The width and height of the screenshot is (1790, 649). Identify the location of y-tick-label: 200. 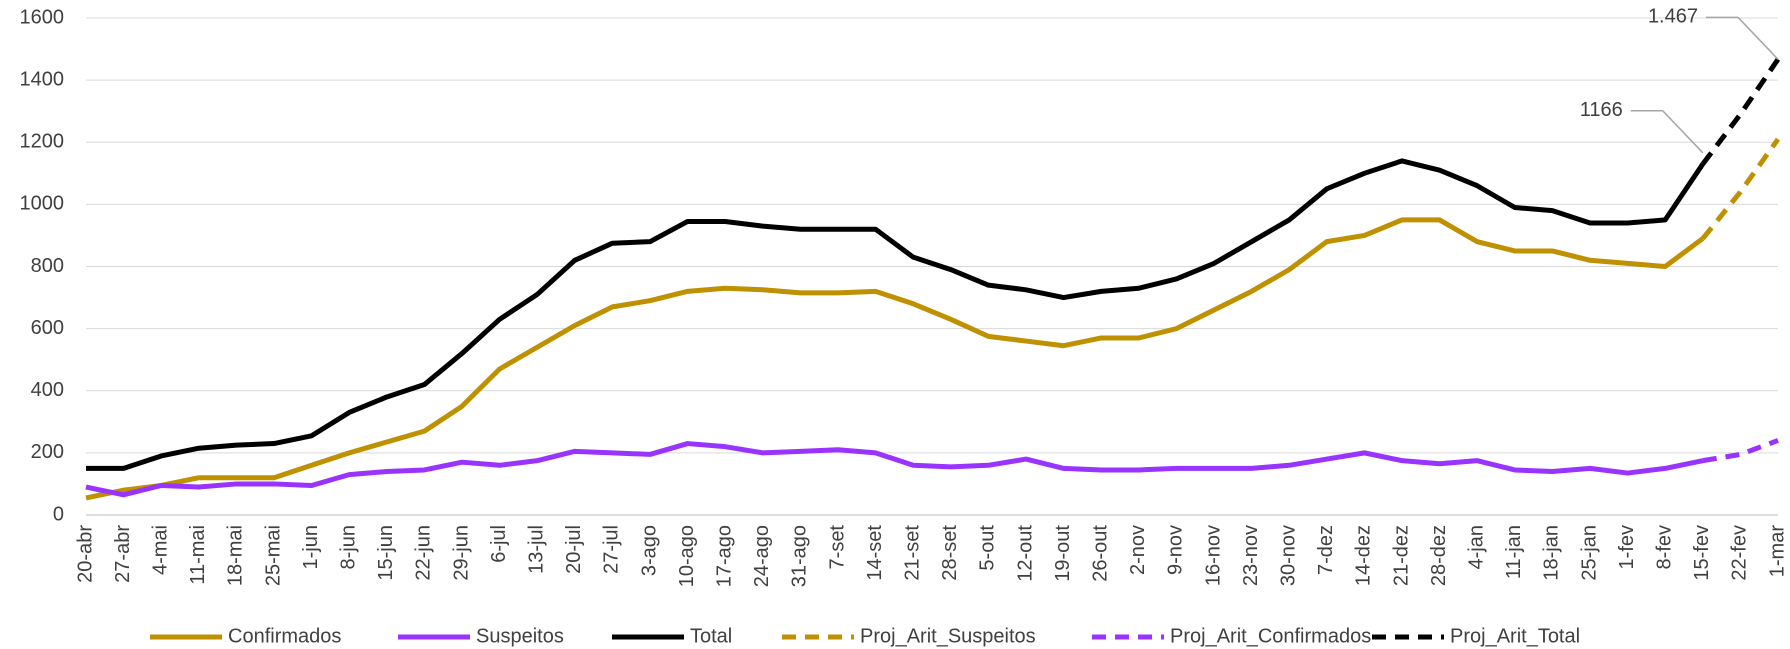
(47, 452).